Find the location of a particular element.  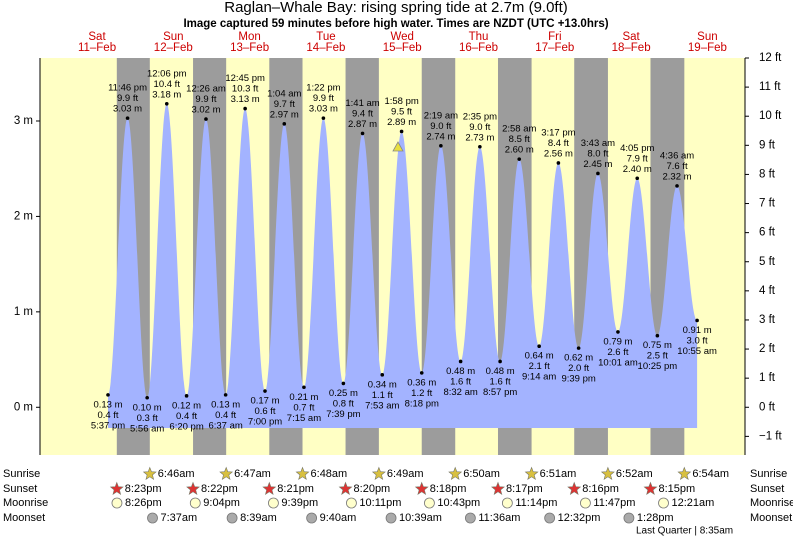

tide-ft-label: 2.1 ft is located at coordinates (539, 366).